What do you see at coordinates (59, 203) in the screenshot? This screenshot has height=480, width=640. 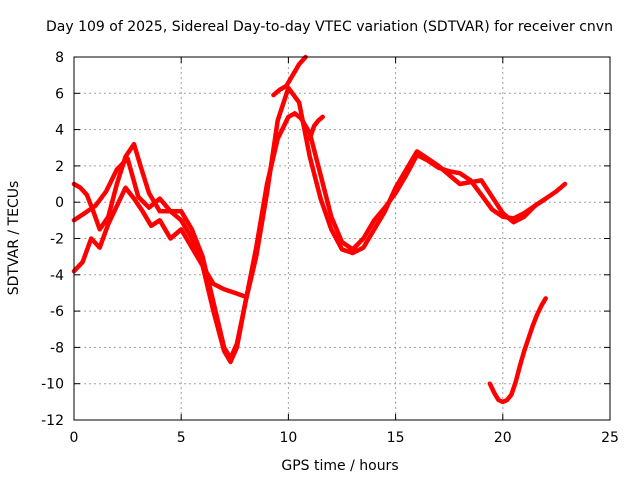 I see `y-tick-label: 0` at bounding box center [59, 203].